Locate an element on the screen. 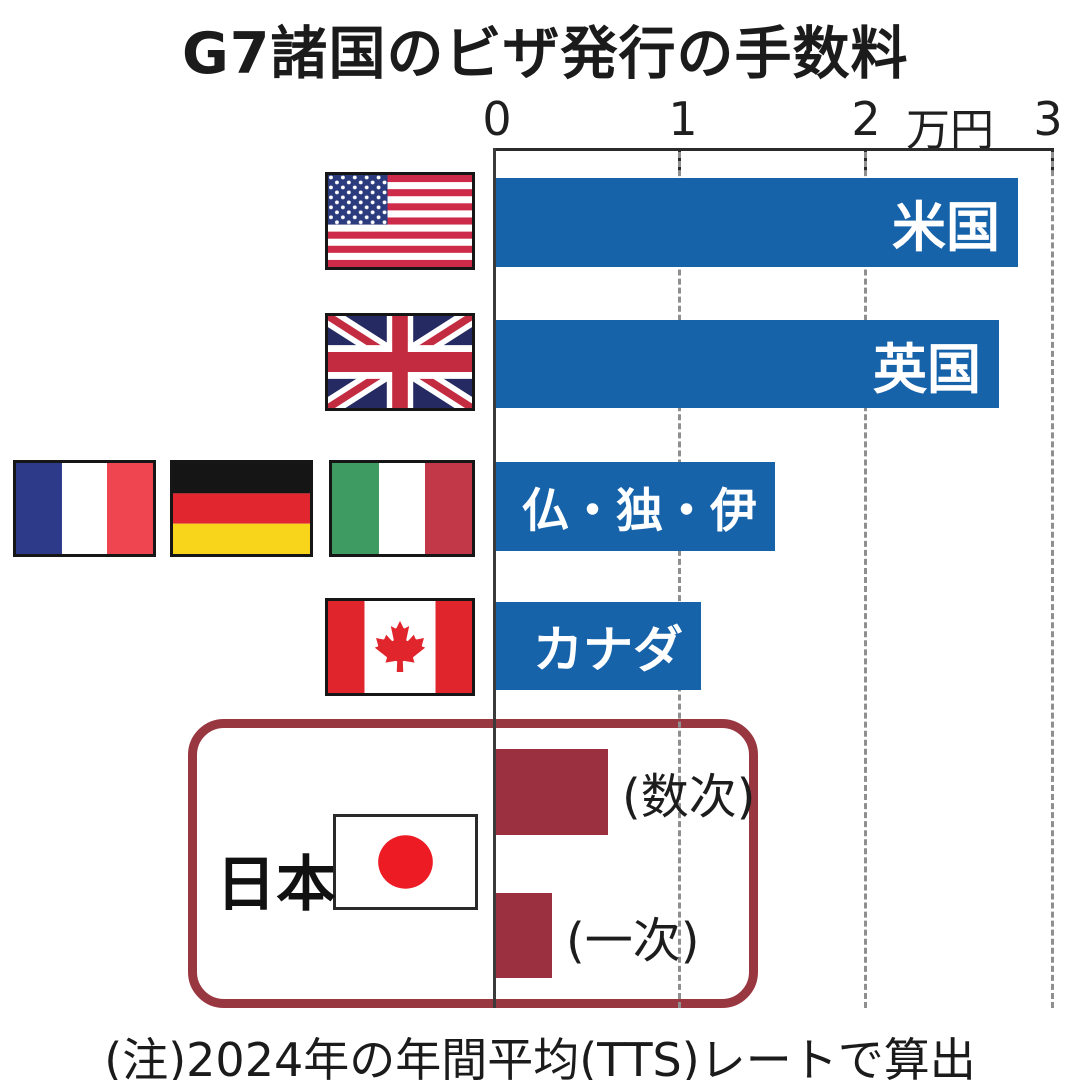  bar-label-france-germany-italy: 仏・独・伊 is located at coordinates (639, 511).